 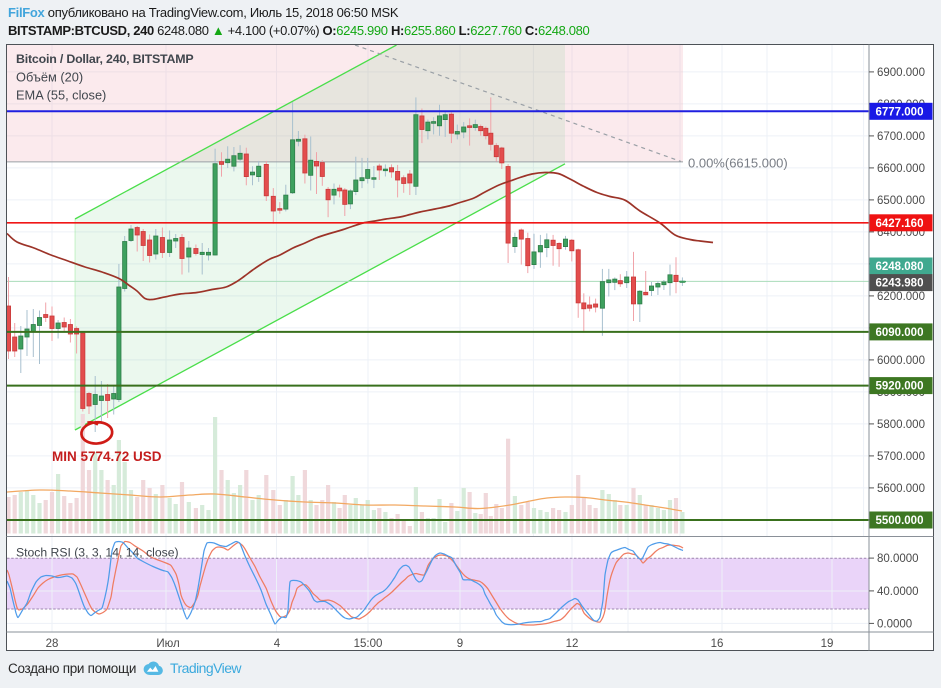 What do you see at coordinates (107, 456) in the screenshot?
I see `svg-text: MIN 5774.72 USD` at bounding box center [107, 456].